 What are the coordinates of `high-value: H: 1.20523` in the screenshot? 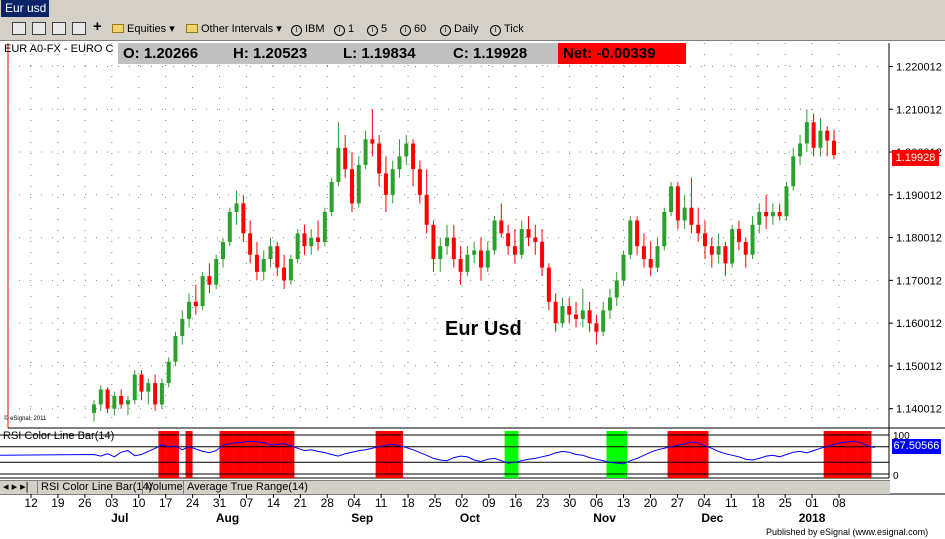 It's located at (283, 53).